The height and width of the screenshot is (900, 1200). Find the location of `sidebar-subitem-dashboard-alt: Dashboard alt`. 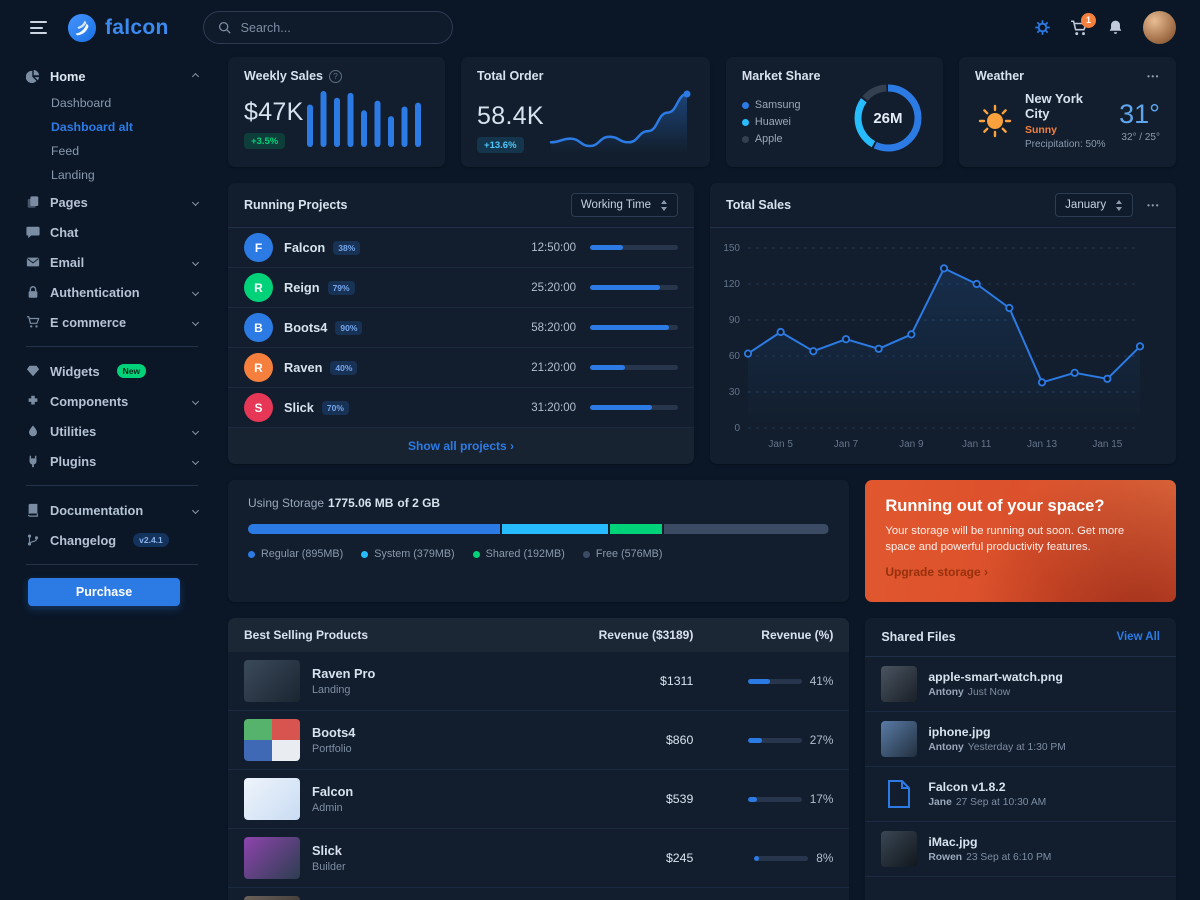

sidebar-subitem-dashboard-alt: Dashboard alt is located at coordinates (92, 127).